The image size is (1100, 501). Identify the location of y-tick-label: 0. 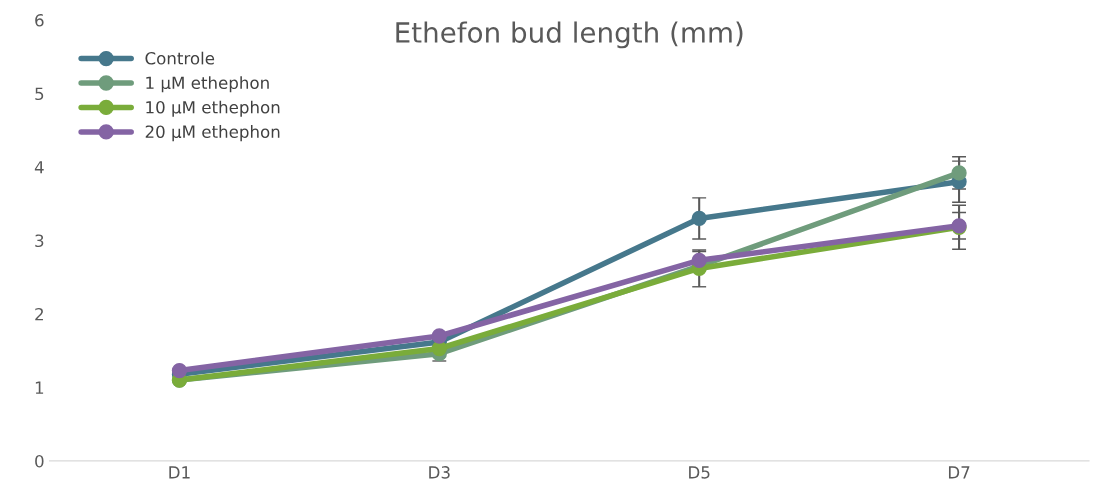
(39, 461).